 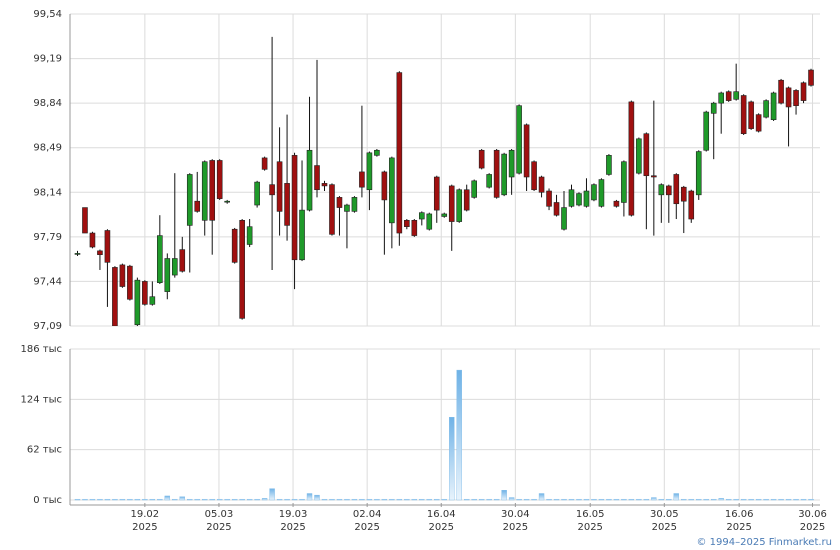 I want to click on volume-tick-label: 124 тыс, so click(x=41, y=399).